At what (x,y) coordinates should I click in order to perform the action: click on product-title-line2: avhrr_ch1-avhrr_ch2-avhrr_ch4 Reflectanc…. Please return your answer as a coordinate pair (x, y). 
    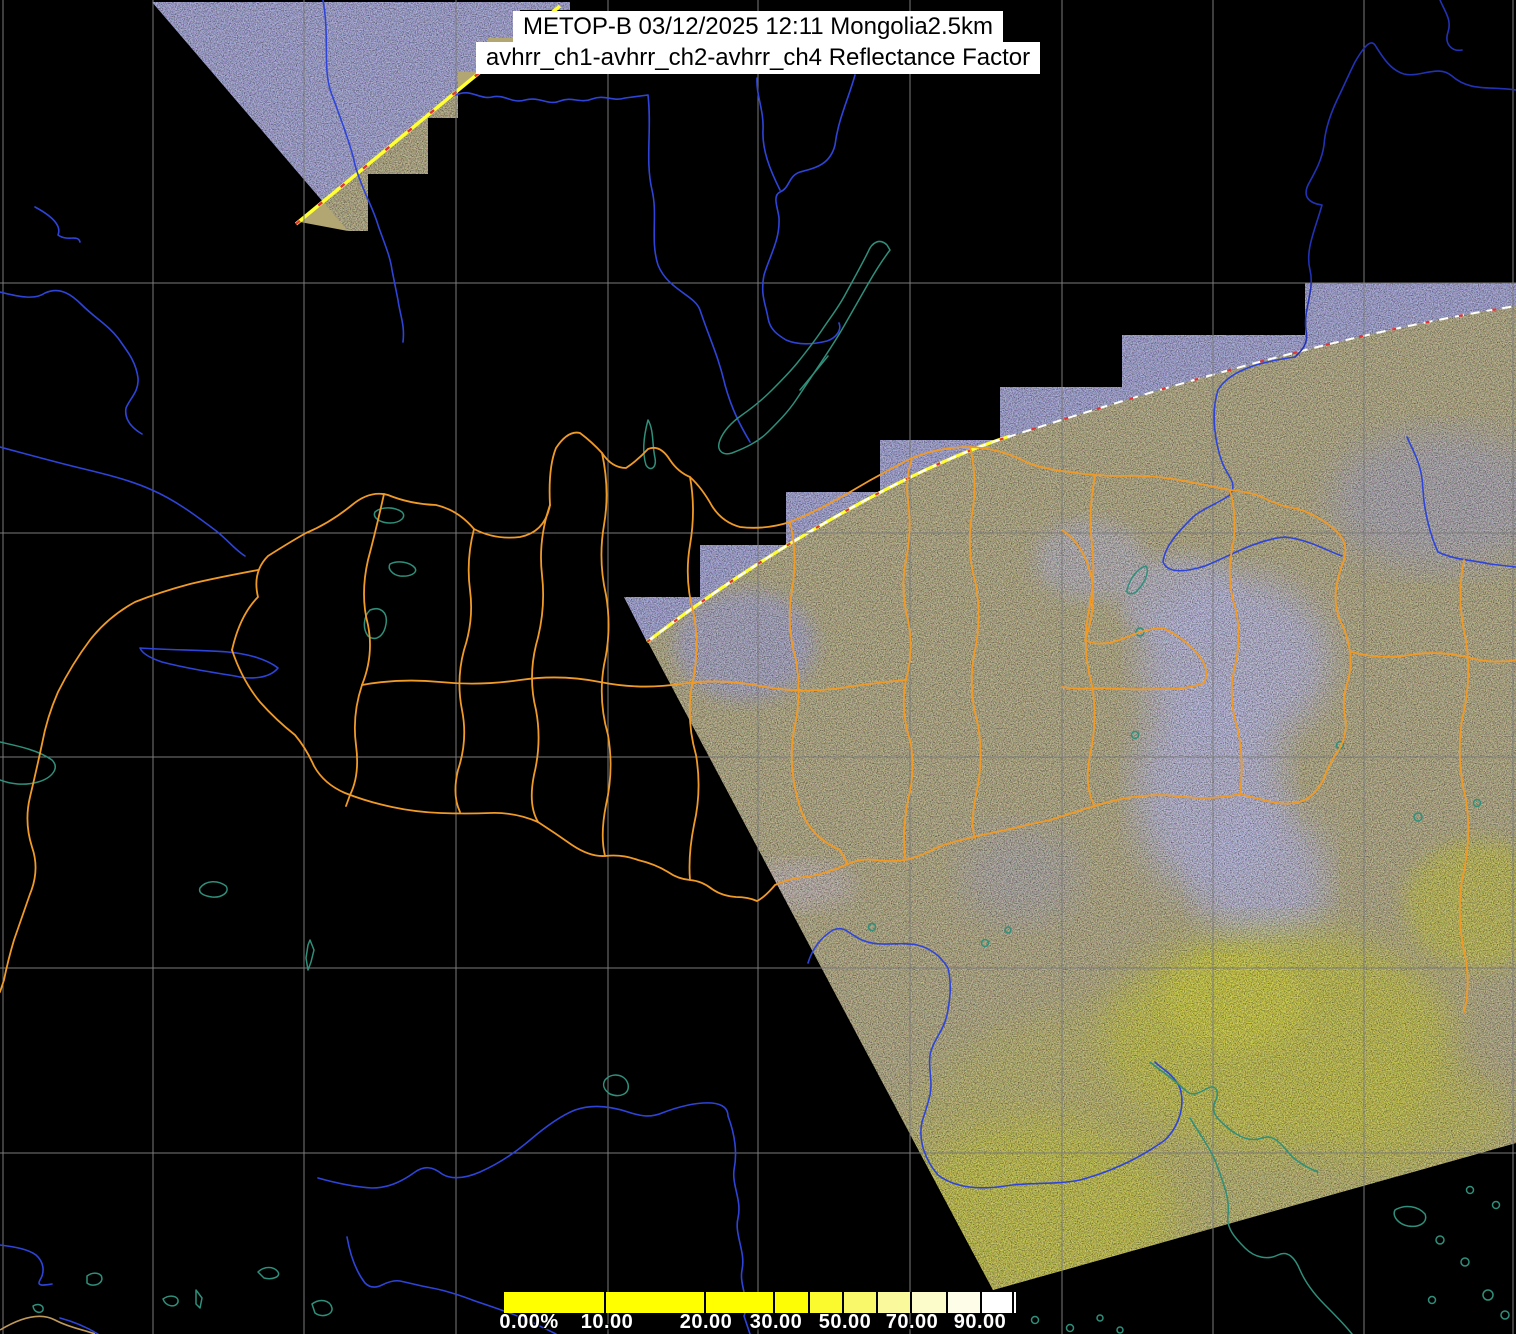
    Looking at the image, I should click on (758, 58).